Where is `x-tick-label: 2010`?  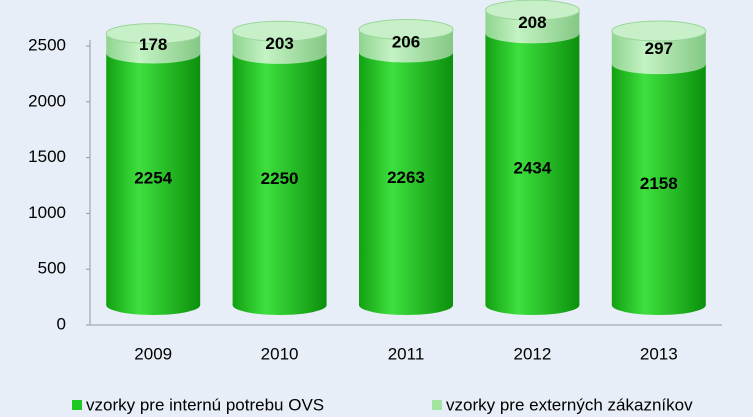 x-tick-label: 2010 is located at coordinates (280, 353).